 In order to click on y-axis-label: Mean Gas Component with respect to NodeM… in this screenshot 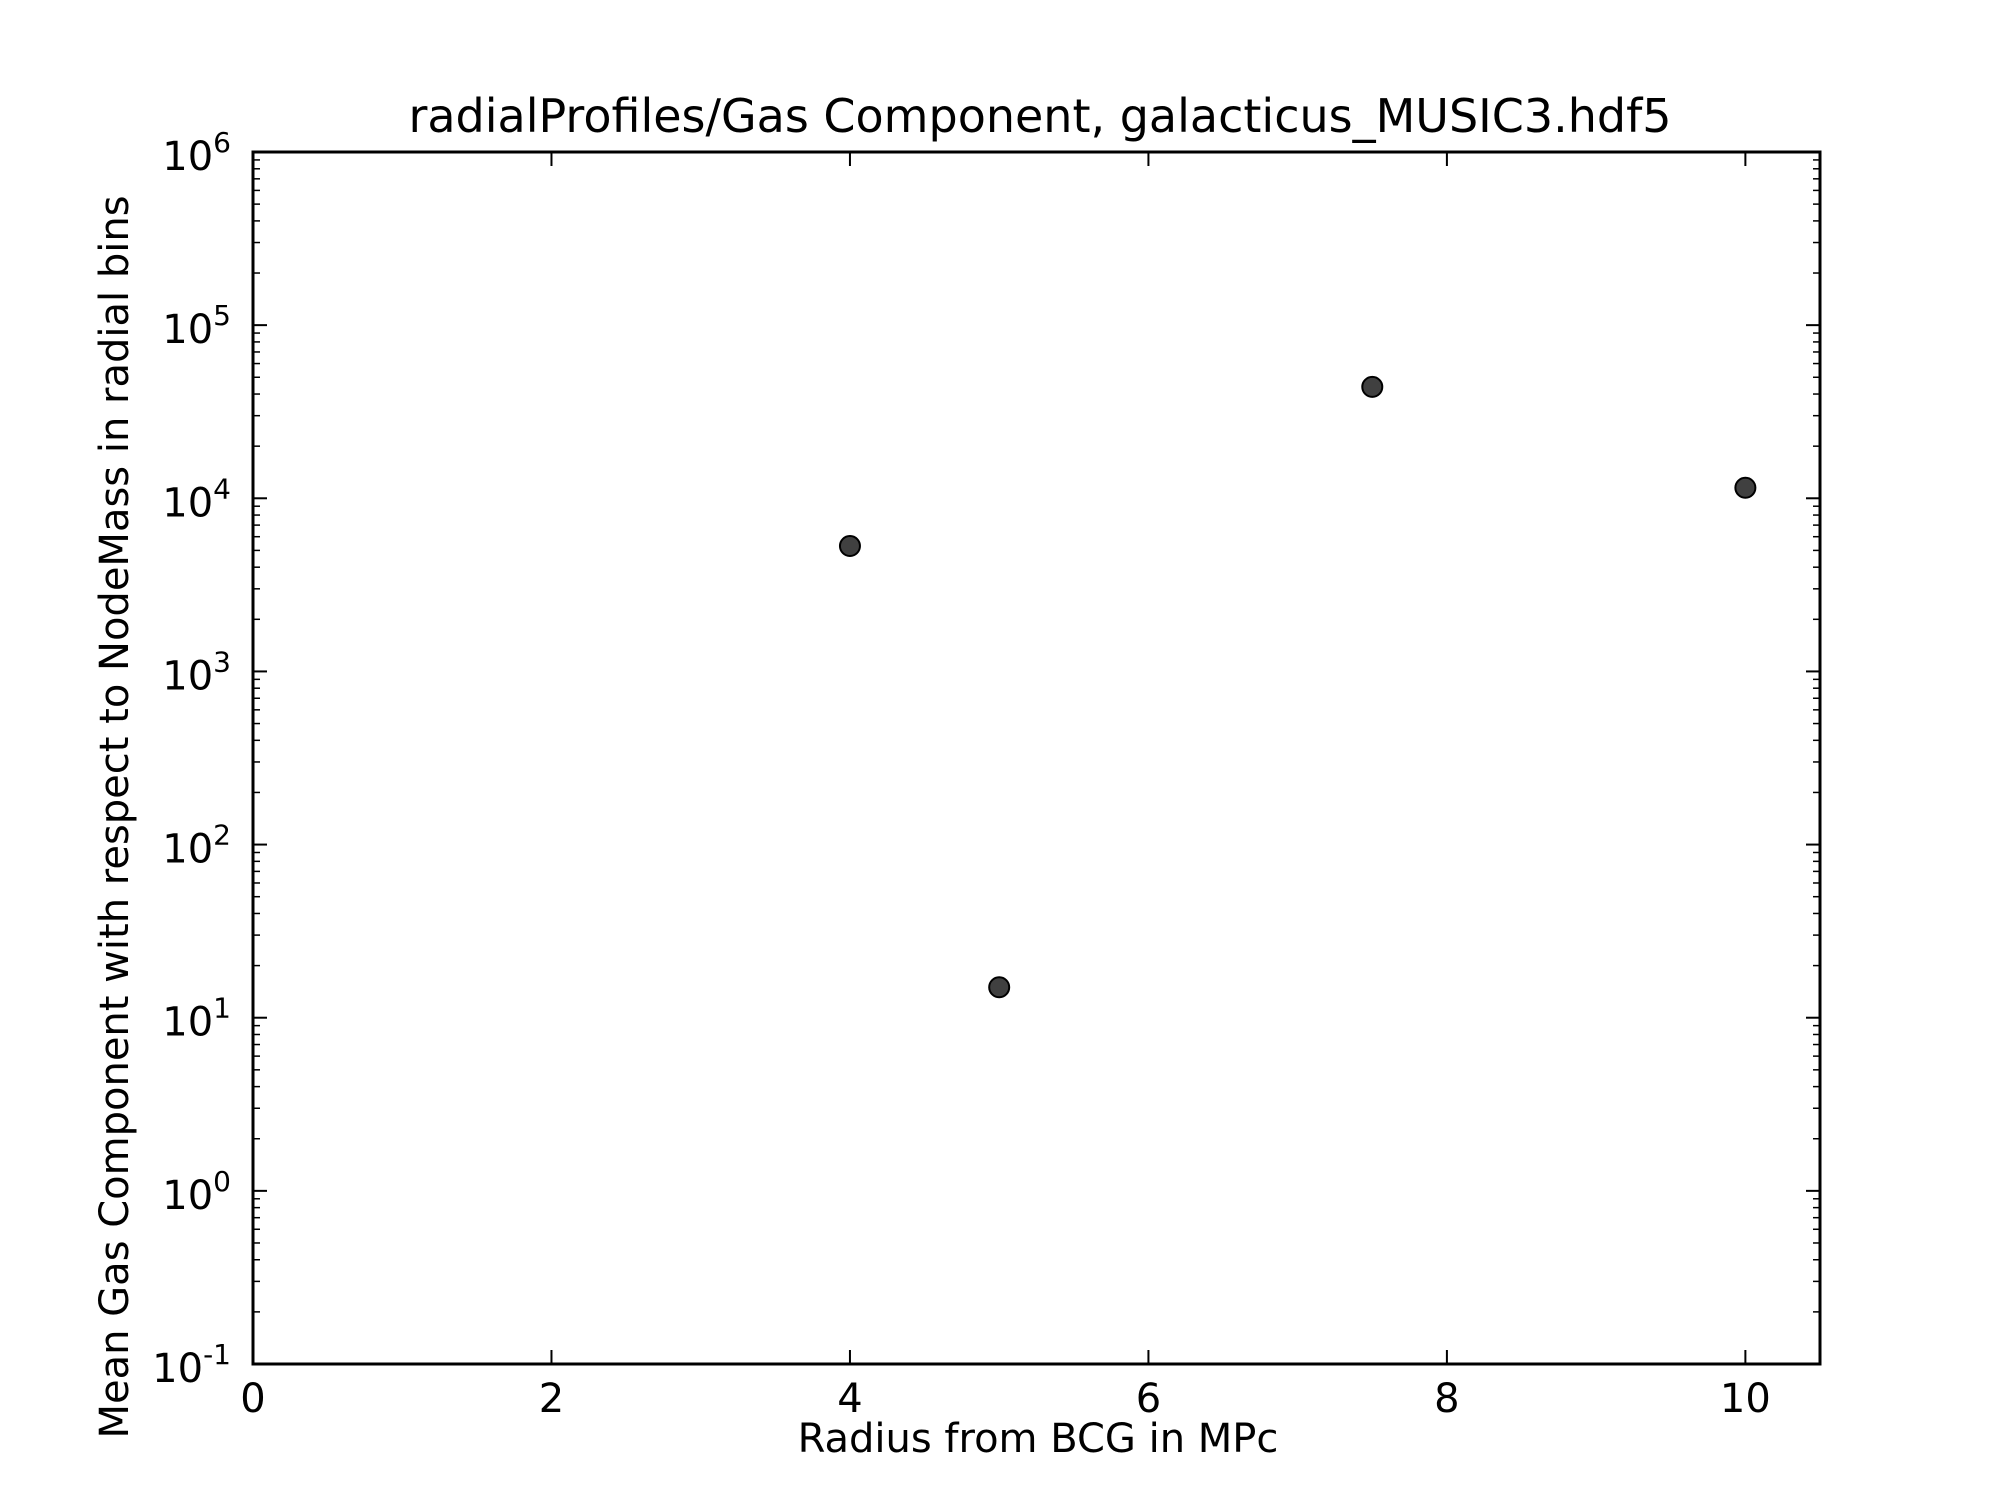, I will do `click(115, 816)`.